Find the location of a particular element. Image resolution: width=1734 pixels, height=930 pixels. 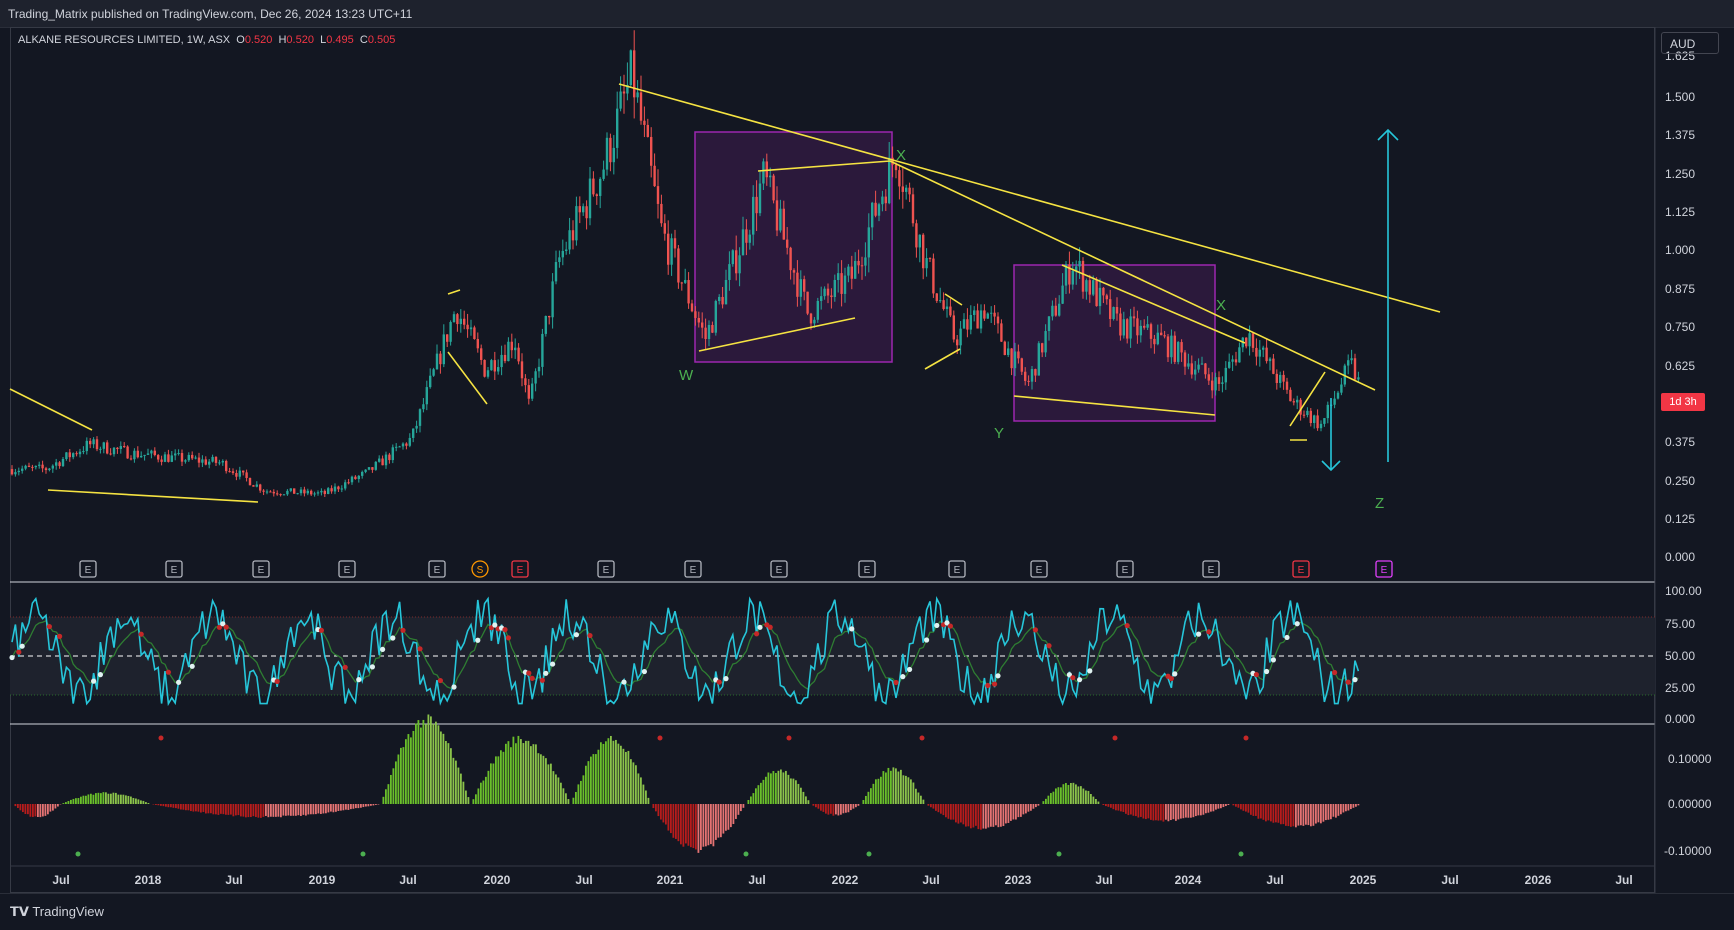

hist-dot-bull is located at coordinates (78, 854).